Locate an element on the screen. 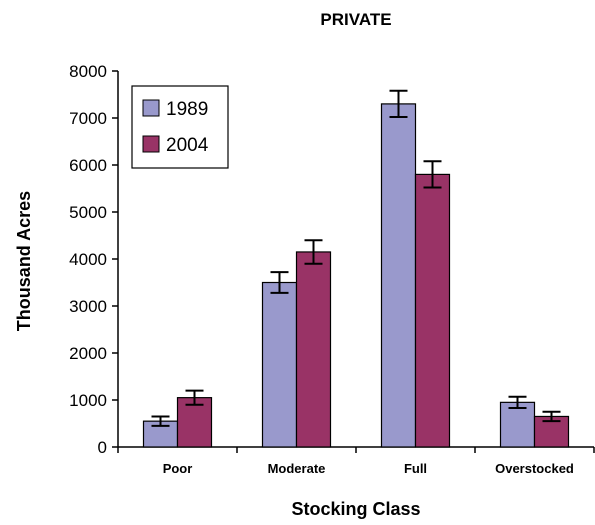  y-tick-label: 0 is located at coordinates (102, 447).